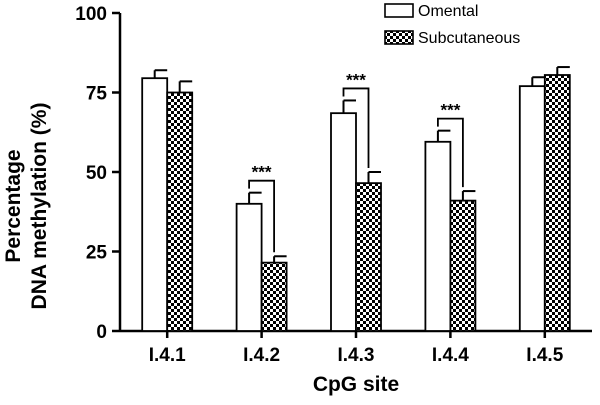 The height and width of the screenshot is (405, 600). What do you see at coordinates (448, 11) in the screenshot?
I see `legend-label-omental: Omental` at bounding box center [448, 11].